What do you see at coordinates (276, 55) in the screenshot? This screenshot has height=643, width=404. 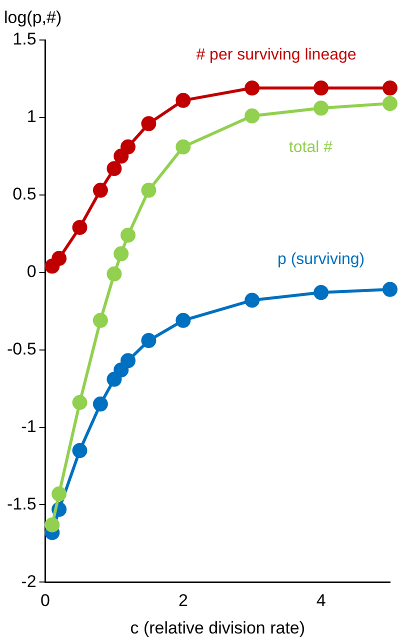 I see `series-label: # per surviving lineage` at bounding box center [276, 55].